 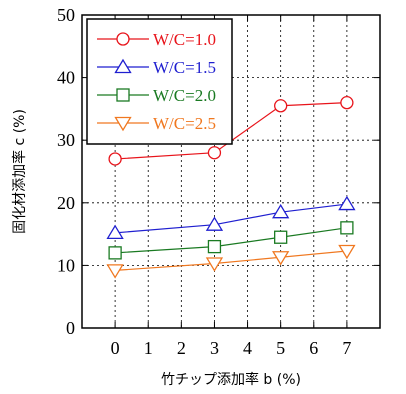 What do you see at coordinates (184, 67) in the screenshot?
I see `legend-label: W/C=1.5` at bounding box center [184, 67].